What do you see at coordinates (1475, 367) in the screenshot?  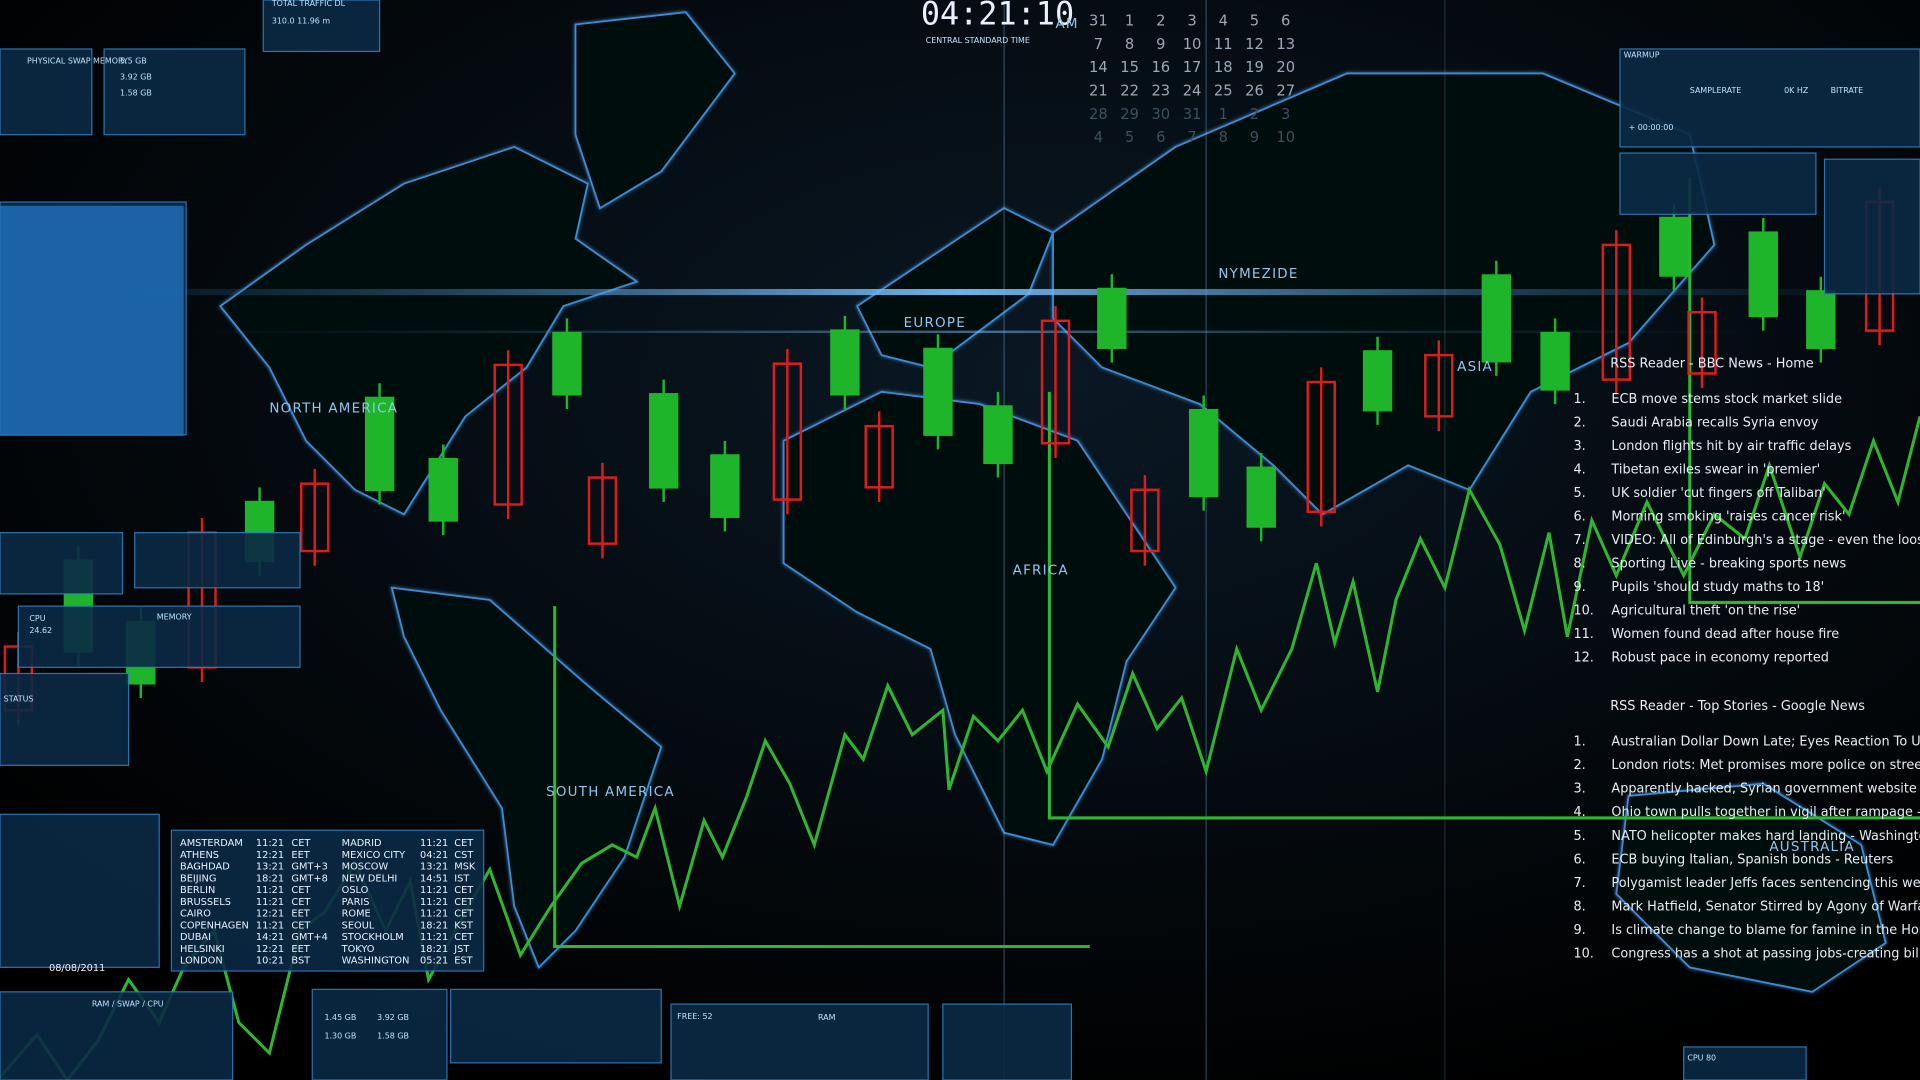 I see `label: ASIA` at bounding box center [1475, 367].